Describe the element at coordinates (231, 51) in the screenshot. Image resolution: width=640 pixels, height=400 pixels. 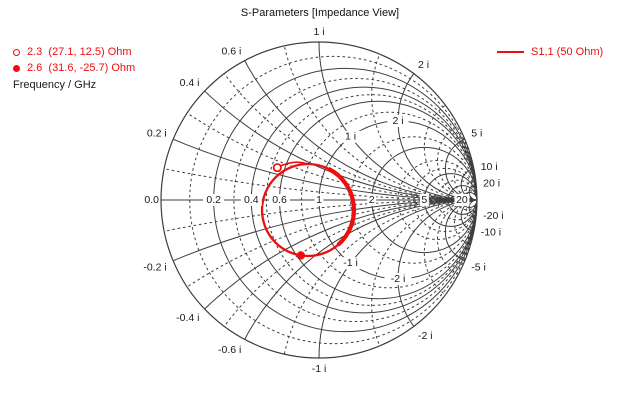
I see `rim-reactance-label: 0.6 i` at that location.